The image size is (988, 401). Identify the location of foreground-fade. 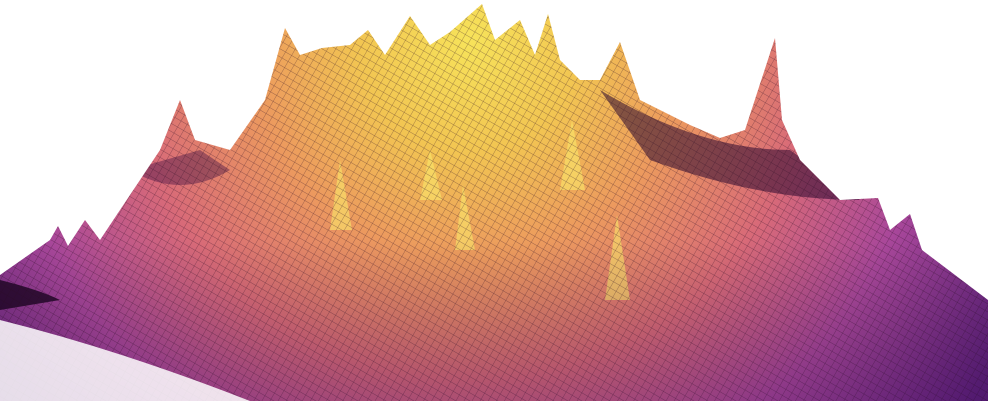
(125, 360).